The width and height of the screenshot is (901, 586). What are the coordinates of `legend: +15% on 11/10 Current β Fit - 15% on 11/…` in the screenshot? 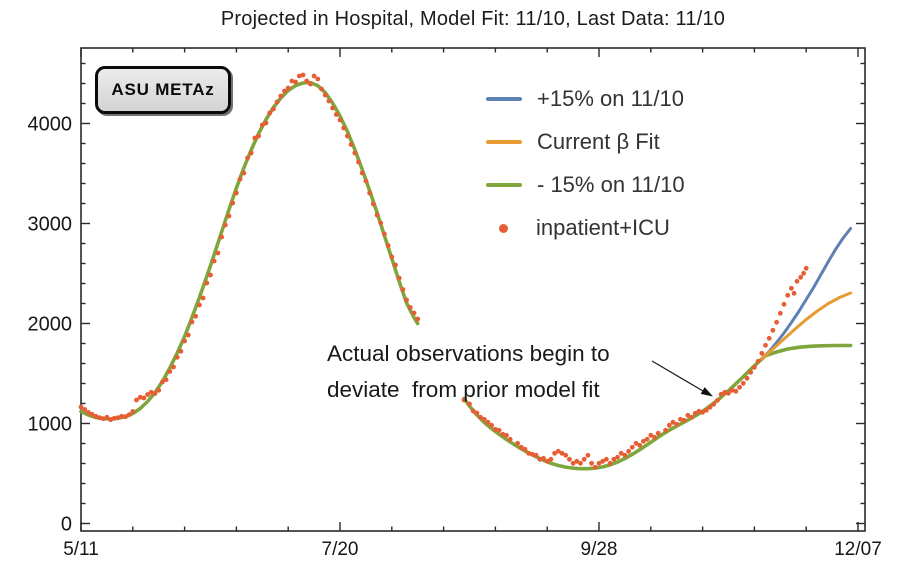 It's located at (585, 173).